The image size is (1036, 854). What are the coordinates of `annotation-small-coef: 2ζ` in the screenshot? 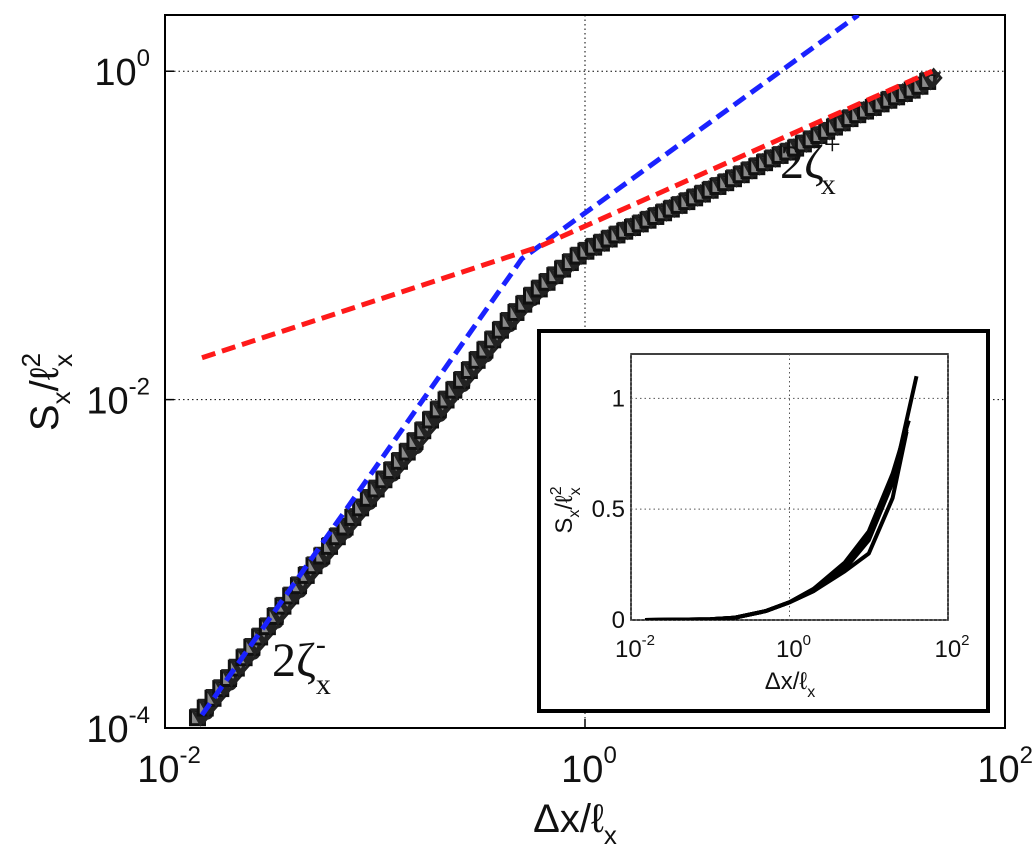 It's located at (294, 660).